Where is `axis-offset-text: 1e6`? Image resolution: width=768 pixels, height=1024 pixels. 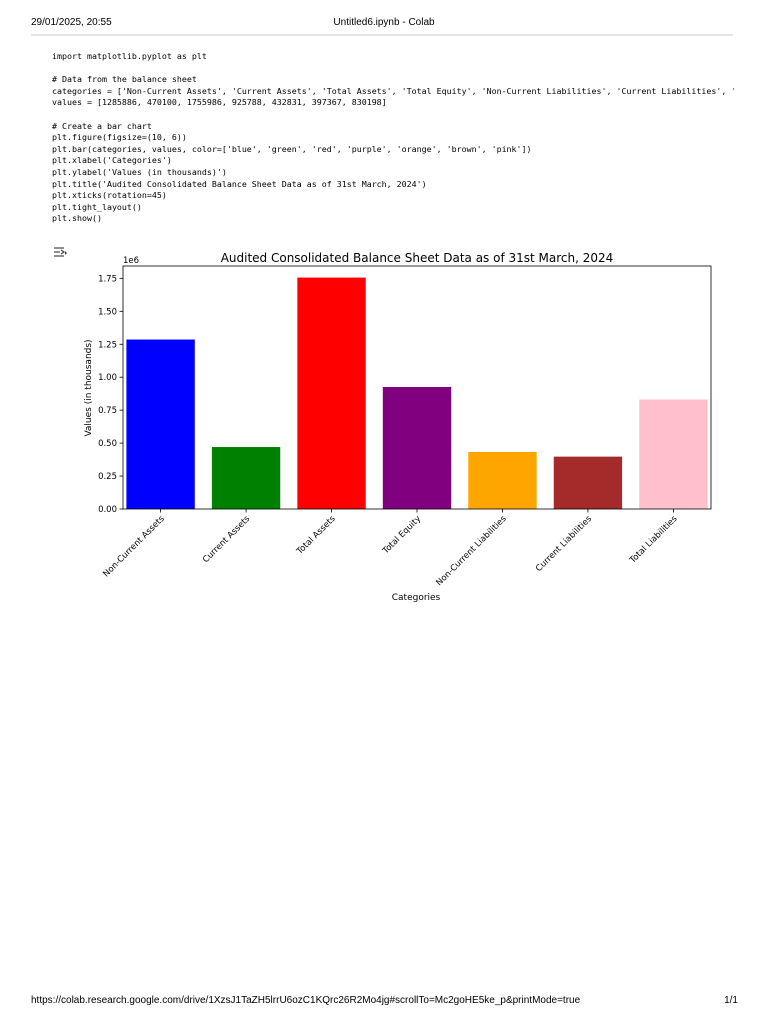
axis-offset-text: 1e6 is located at coordinates (131, 261).